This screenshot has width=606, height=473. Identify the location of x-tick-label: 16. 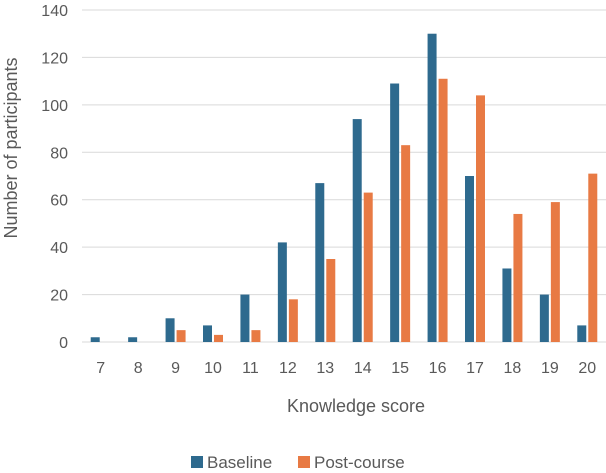
(438, 368).